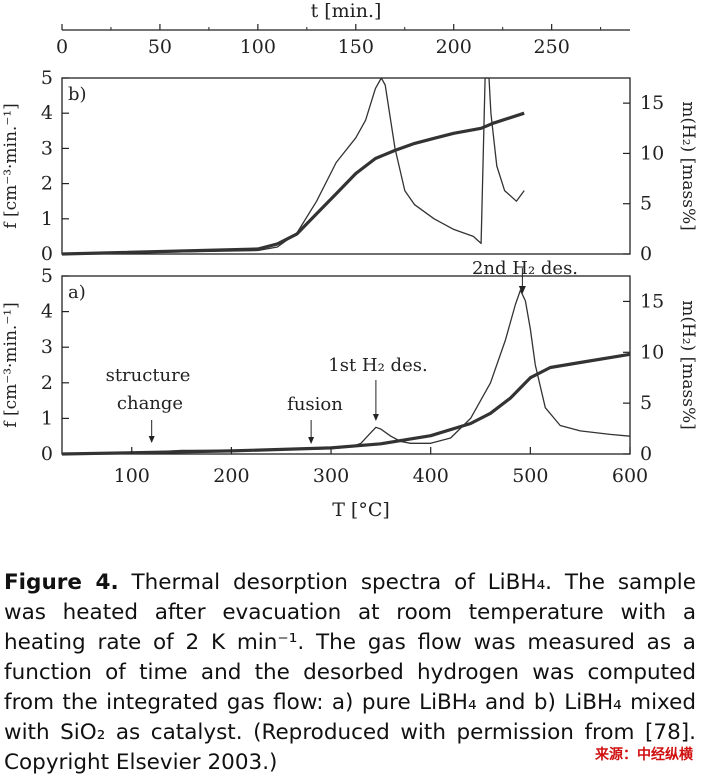  Describe the element at coordinates (375, 417) in the screenshot. I see `arrowhead-1st-h2-des` at that location.